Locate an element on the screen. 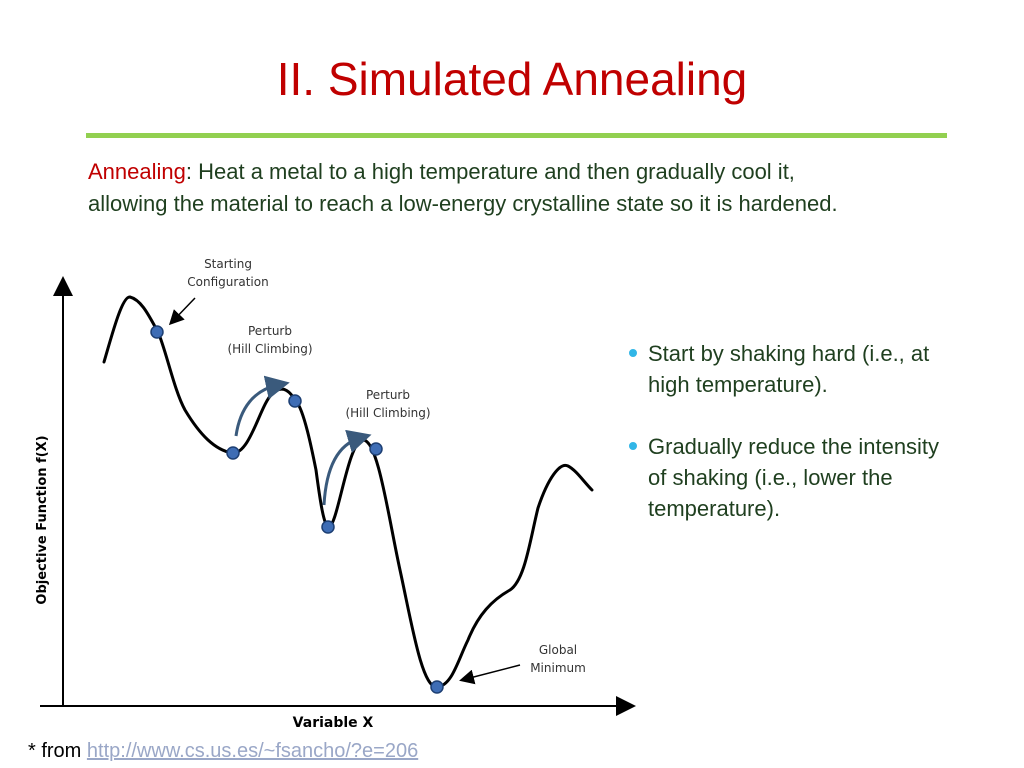  local-minimum-2-point is located at coordinates (328, 527).